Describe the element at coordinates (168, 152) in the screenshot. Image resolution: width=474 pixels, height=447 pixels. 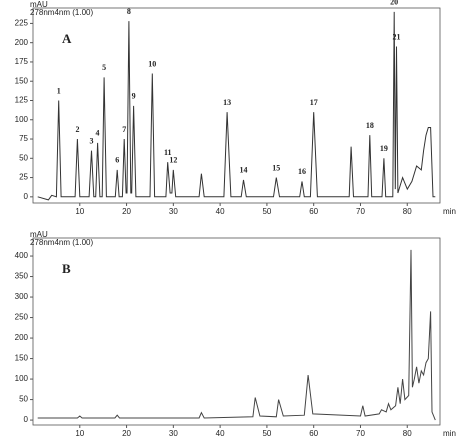
I see `peak-label: 11` at that location.